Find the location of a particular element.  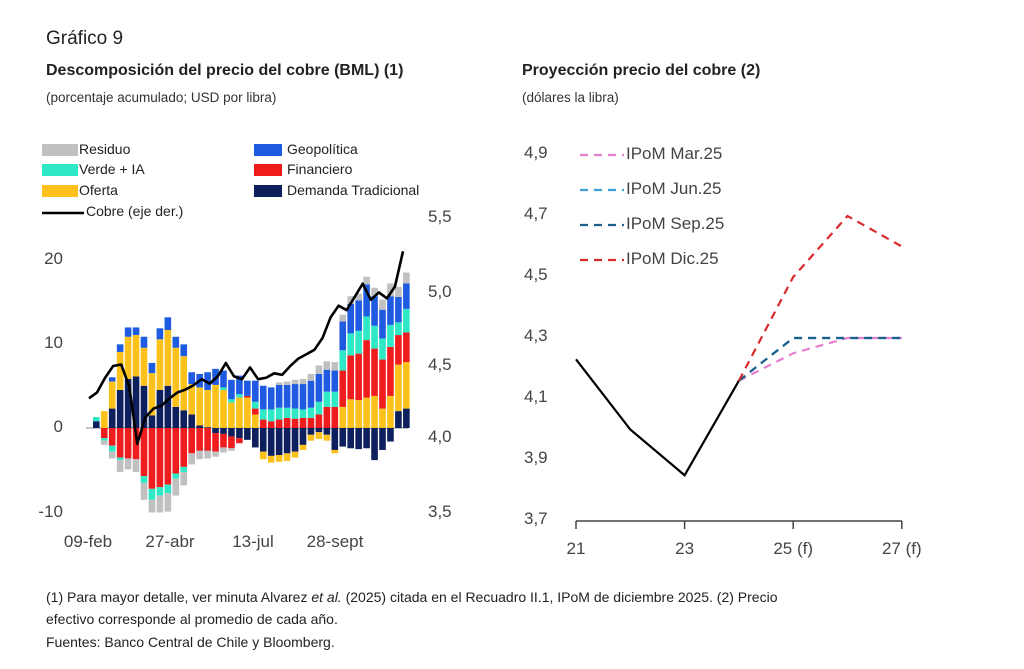

legend-label: Verde + IA is located at coordinates (112, 169).